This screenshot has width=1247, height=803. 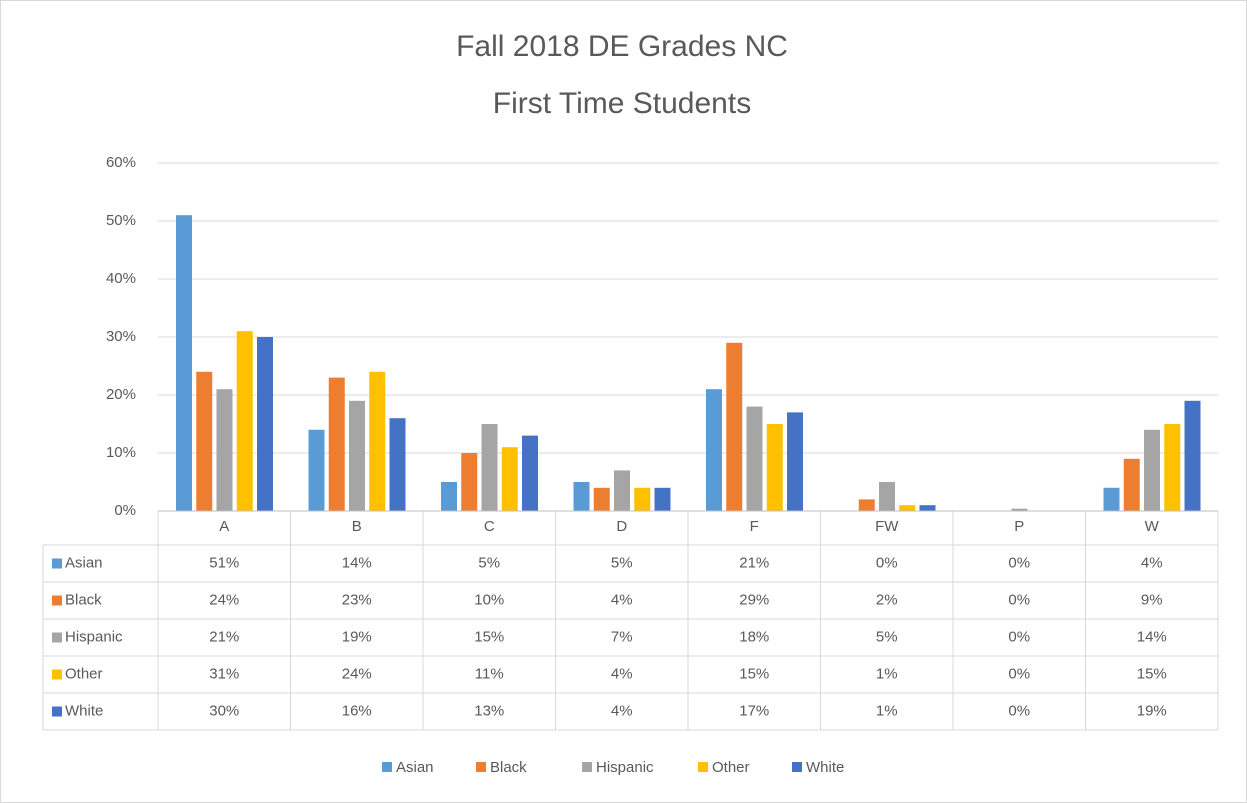 What do you see at coordinates (754, 599) in the screenshot?
I see `table-cell: 29%` at bounding box center [754, 599].